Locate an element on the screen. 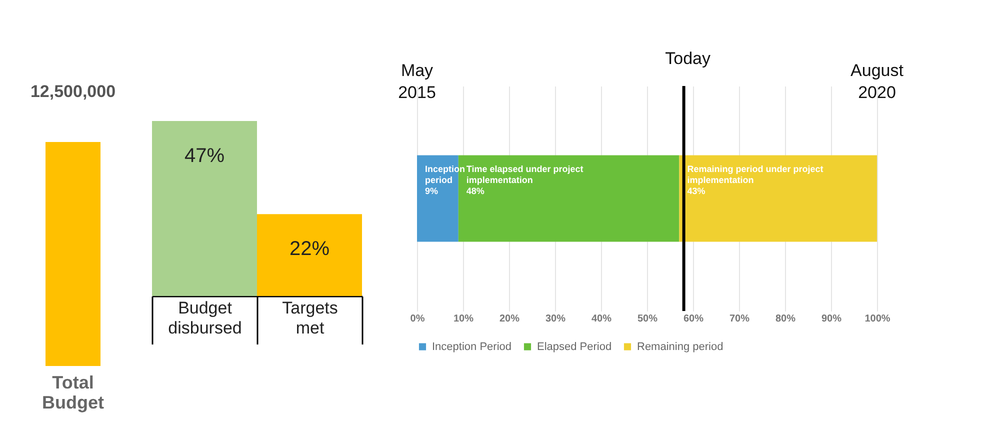  data-label: 12,500,000 is located at coordinates (73, 91).